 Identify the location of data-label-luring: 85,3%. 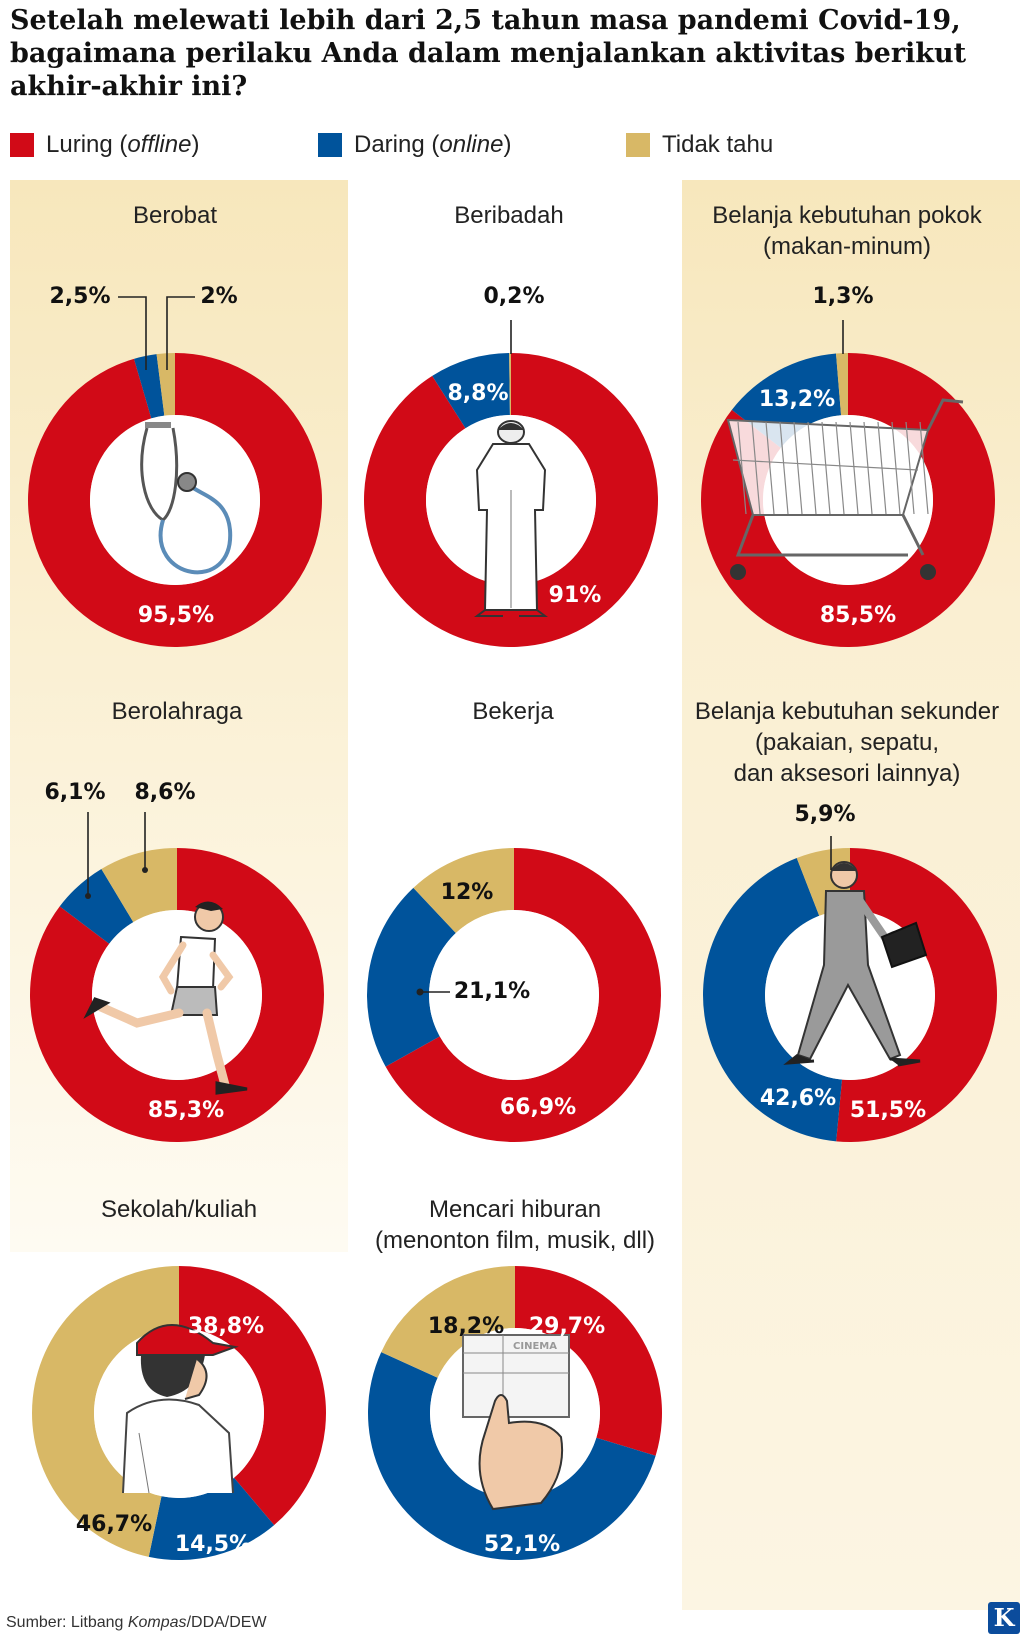
(186, 1110).